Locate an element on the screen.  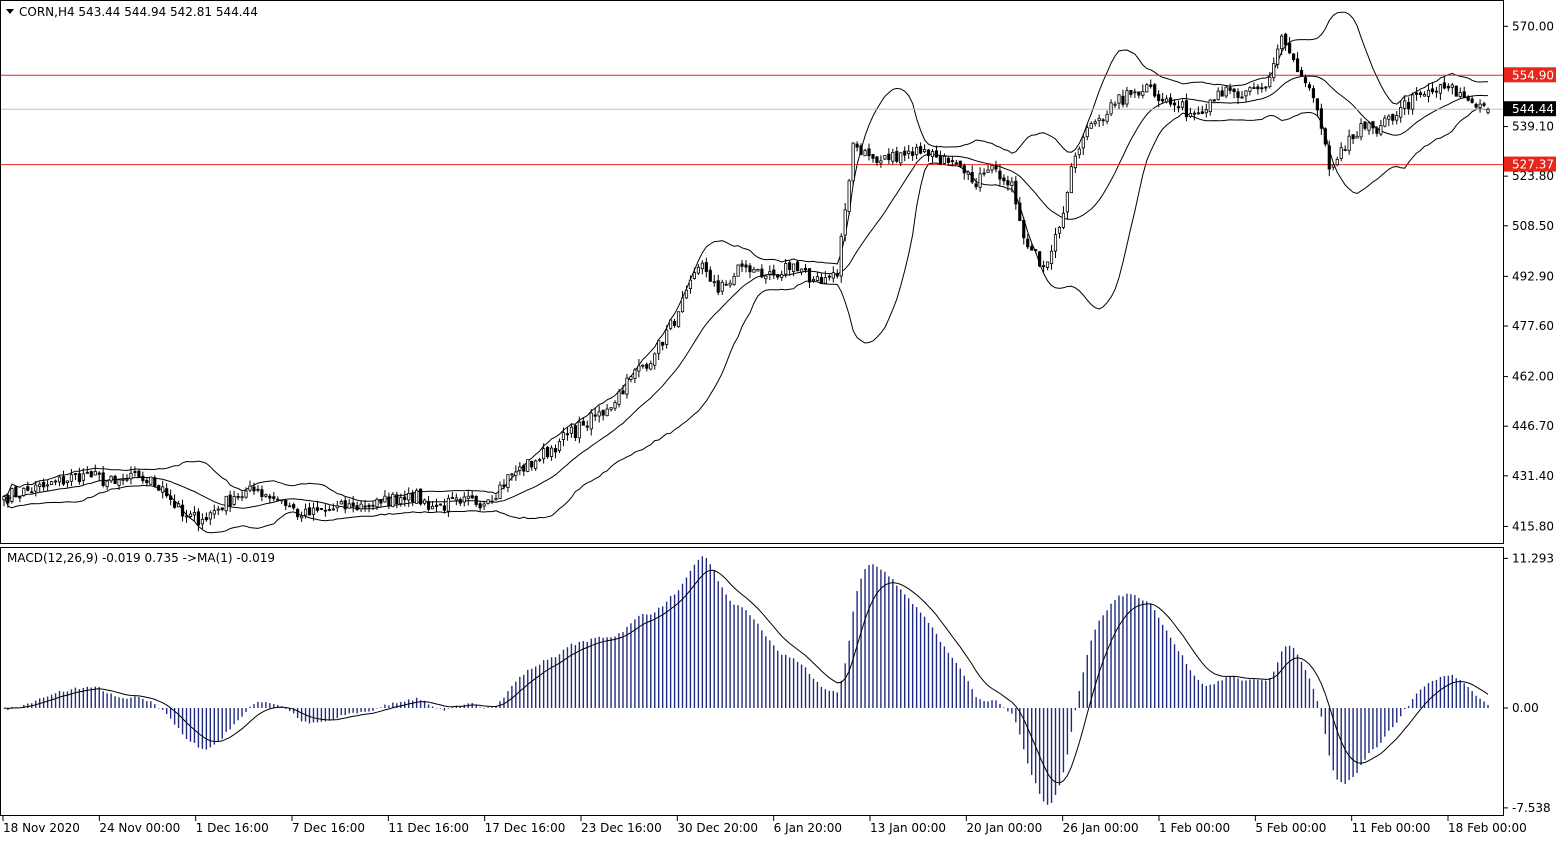
level-label-0: 554.90 is located at coordinates (1533, 75).